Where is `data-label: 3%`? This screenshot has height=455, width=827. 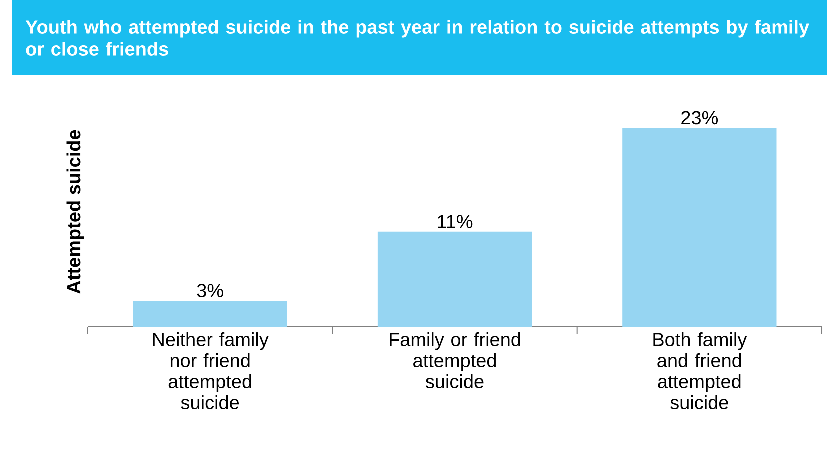
data-label: 3% is located at coordinates (210, 291).